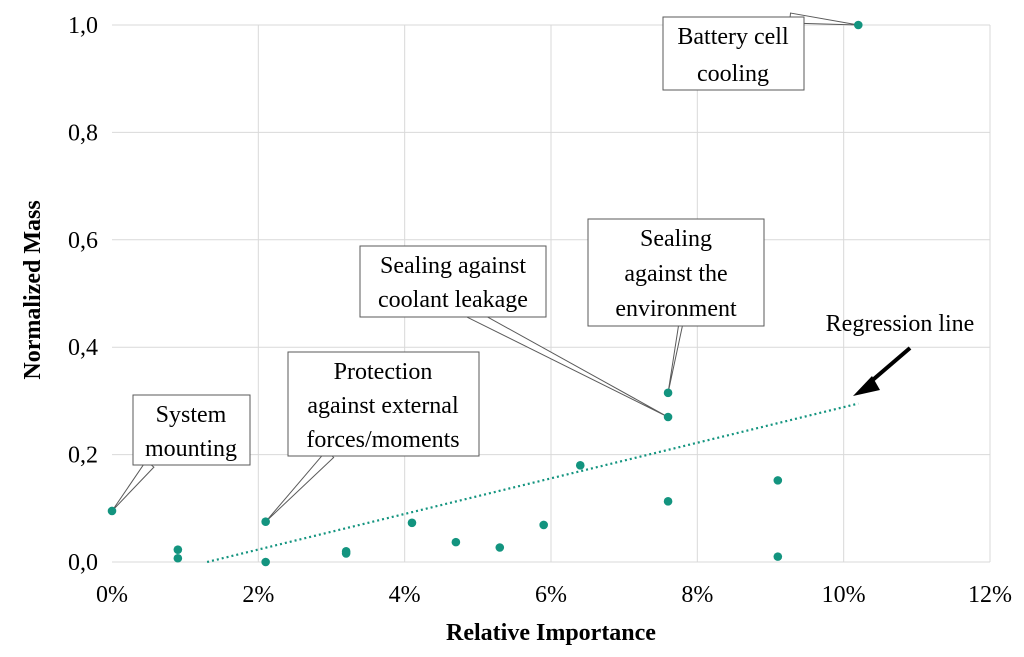  I want to click on x-tick-label: 4%, so click(405, 595).